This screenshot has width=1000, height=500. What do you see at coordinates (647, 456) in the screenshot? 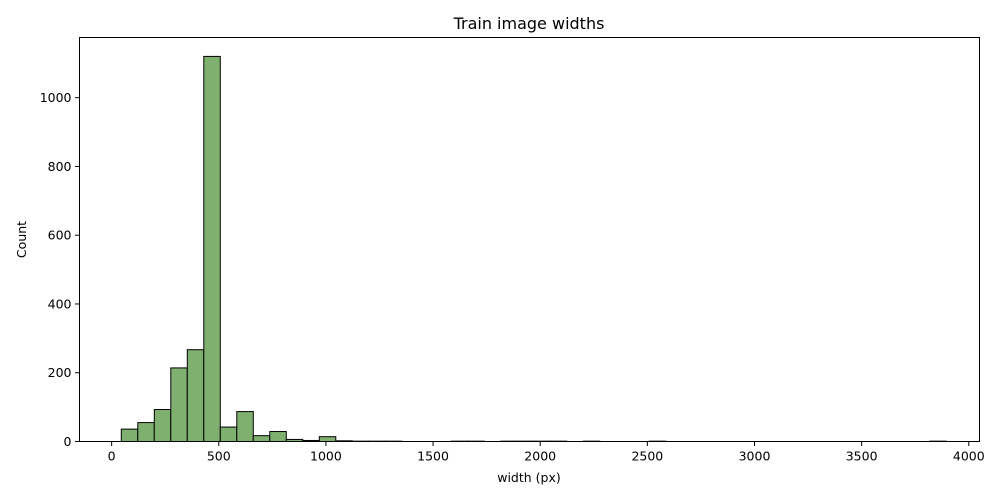
I see `x-tick-label: 2500` at bounding box center [647, 456].